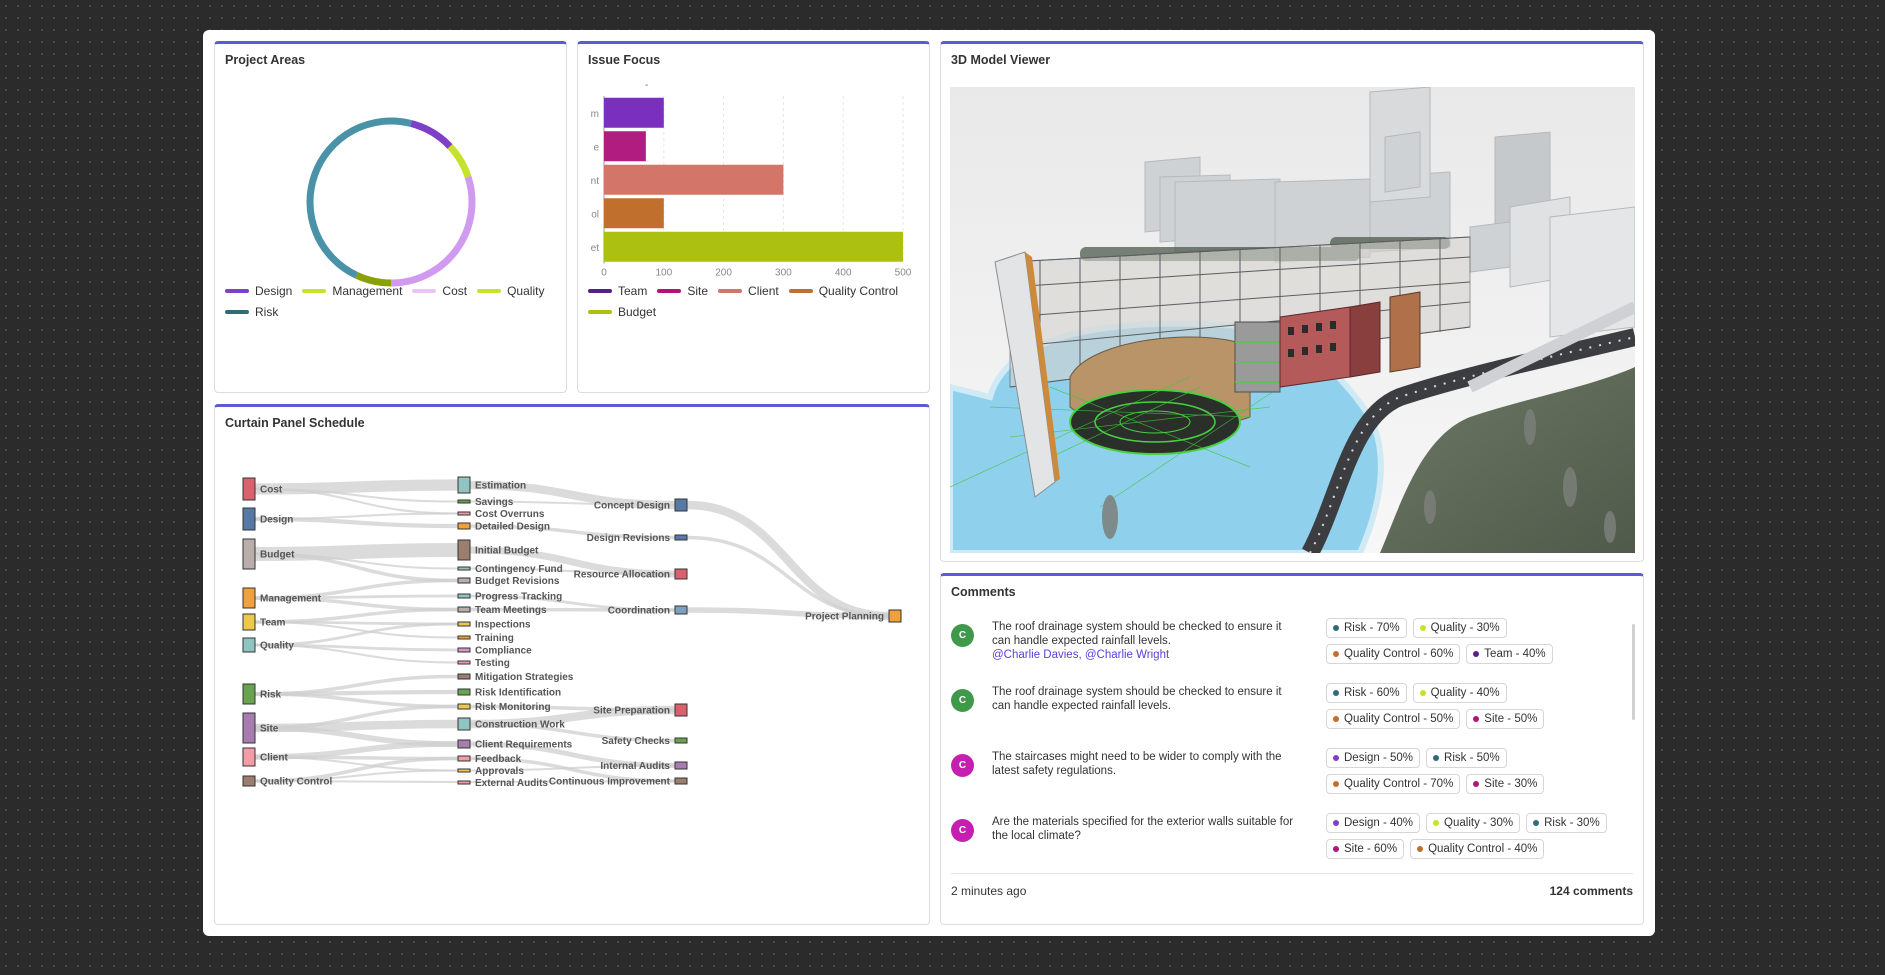 This screenshot has width=1885, height=975. Describe the element at coordinates (502, 610) in the screenshot. I see `sankey-node: Team Meetings` at that location.